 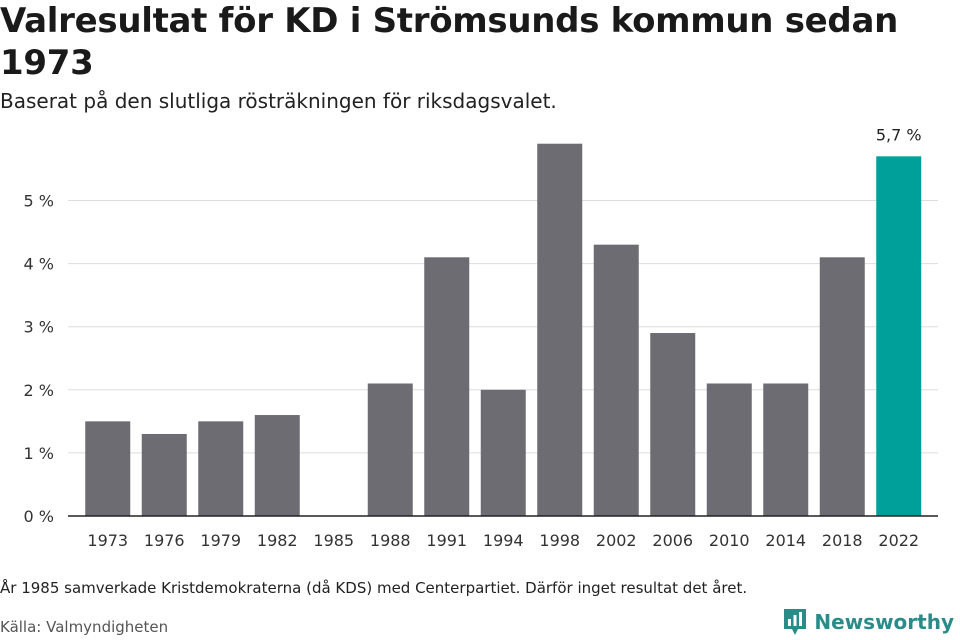 What do you see at coordinates (899, 134) in the screenshot?
I see `data-label: 5,7 %` at bounding box center [899, 134].